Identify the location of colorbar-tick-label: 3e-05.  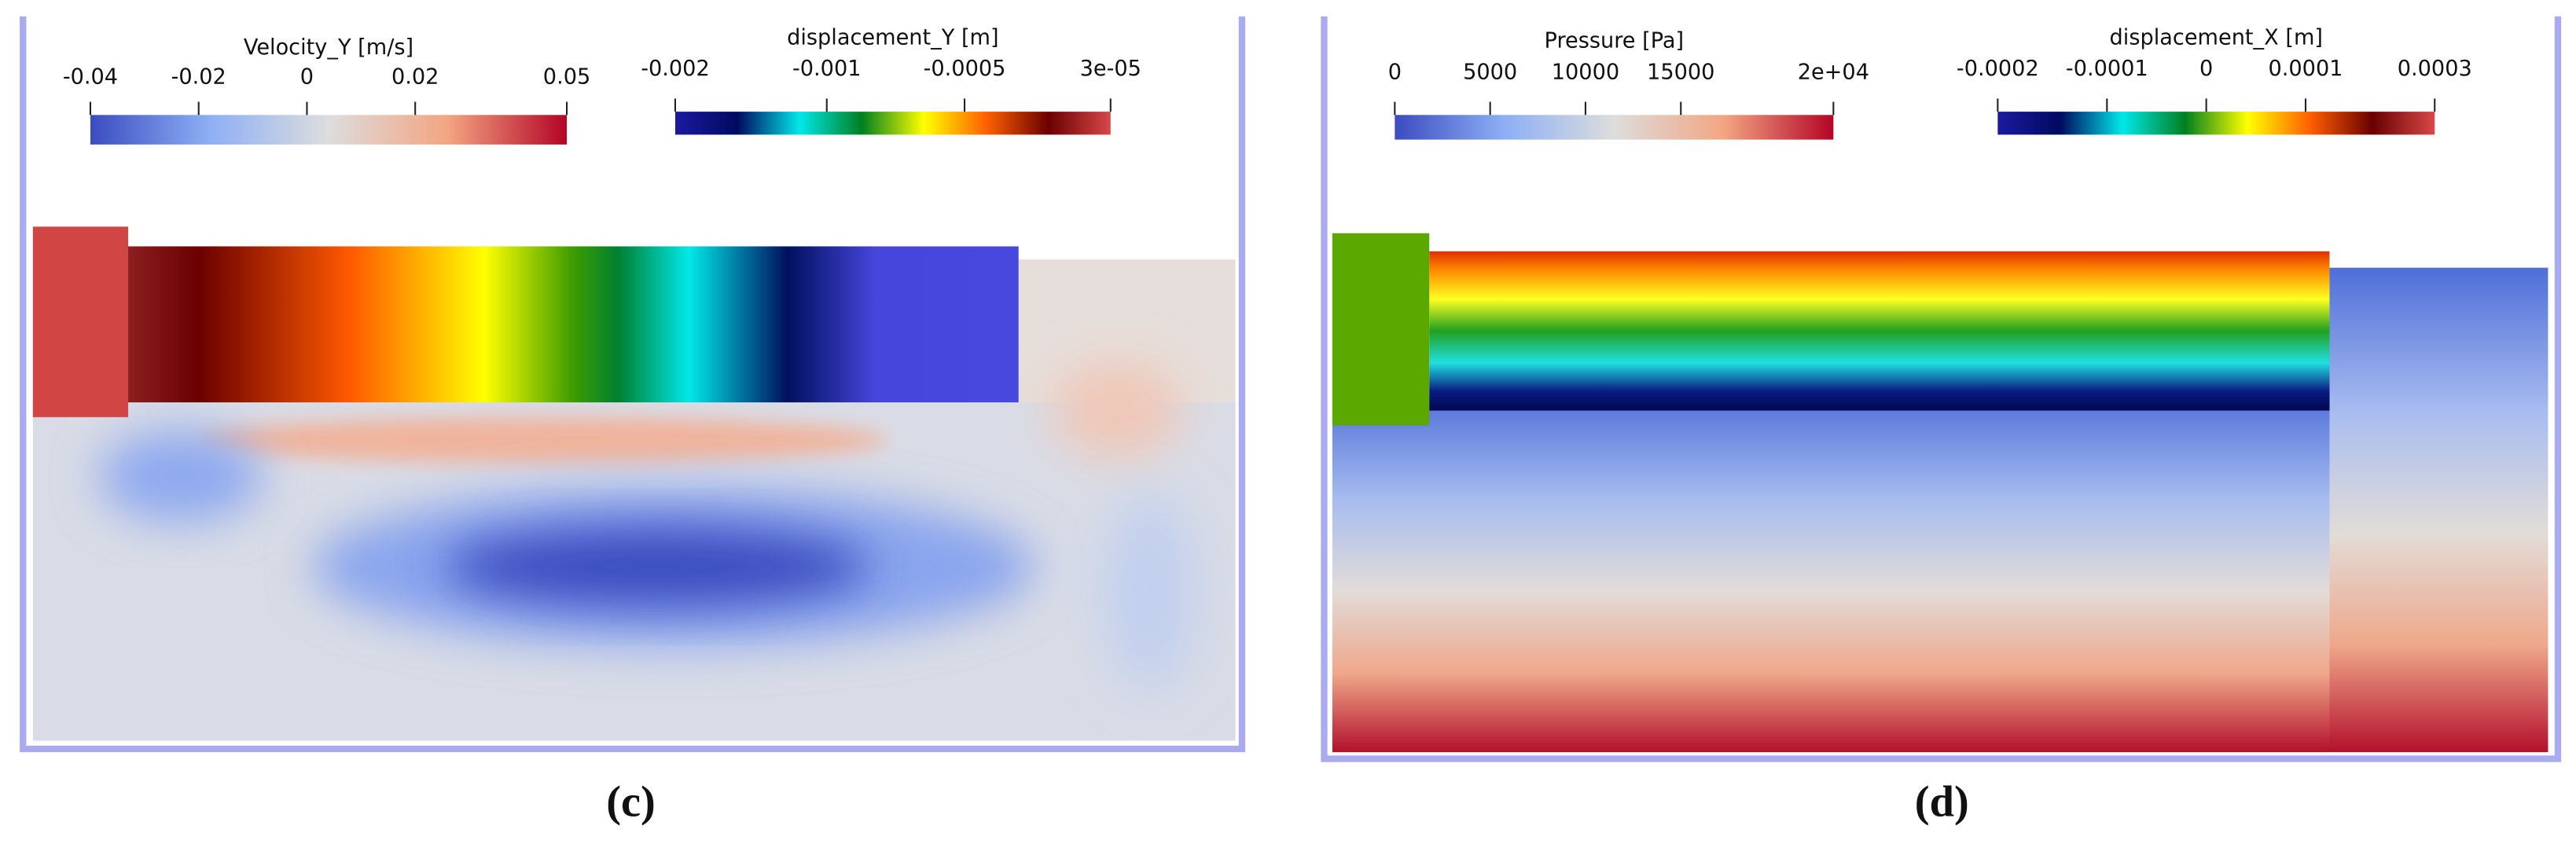
(1110, 69).